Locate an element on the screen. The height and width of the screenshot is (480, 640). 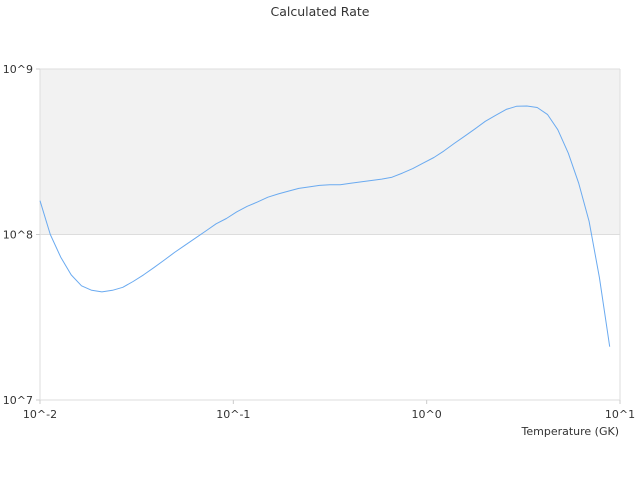
x-tick-label: 10^0 is located at coordinates (427, 414).